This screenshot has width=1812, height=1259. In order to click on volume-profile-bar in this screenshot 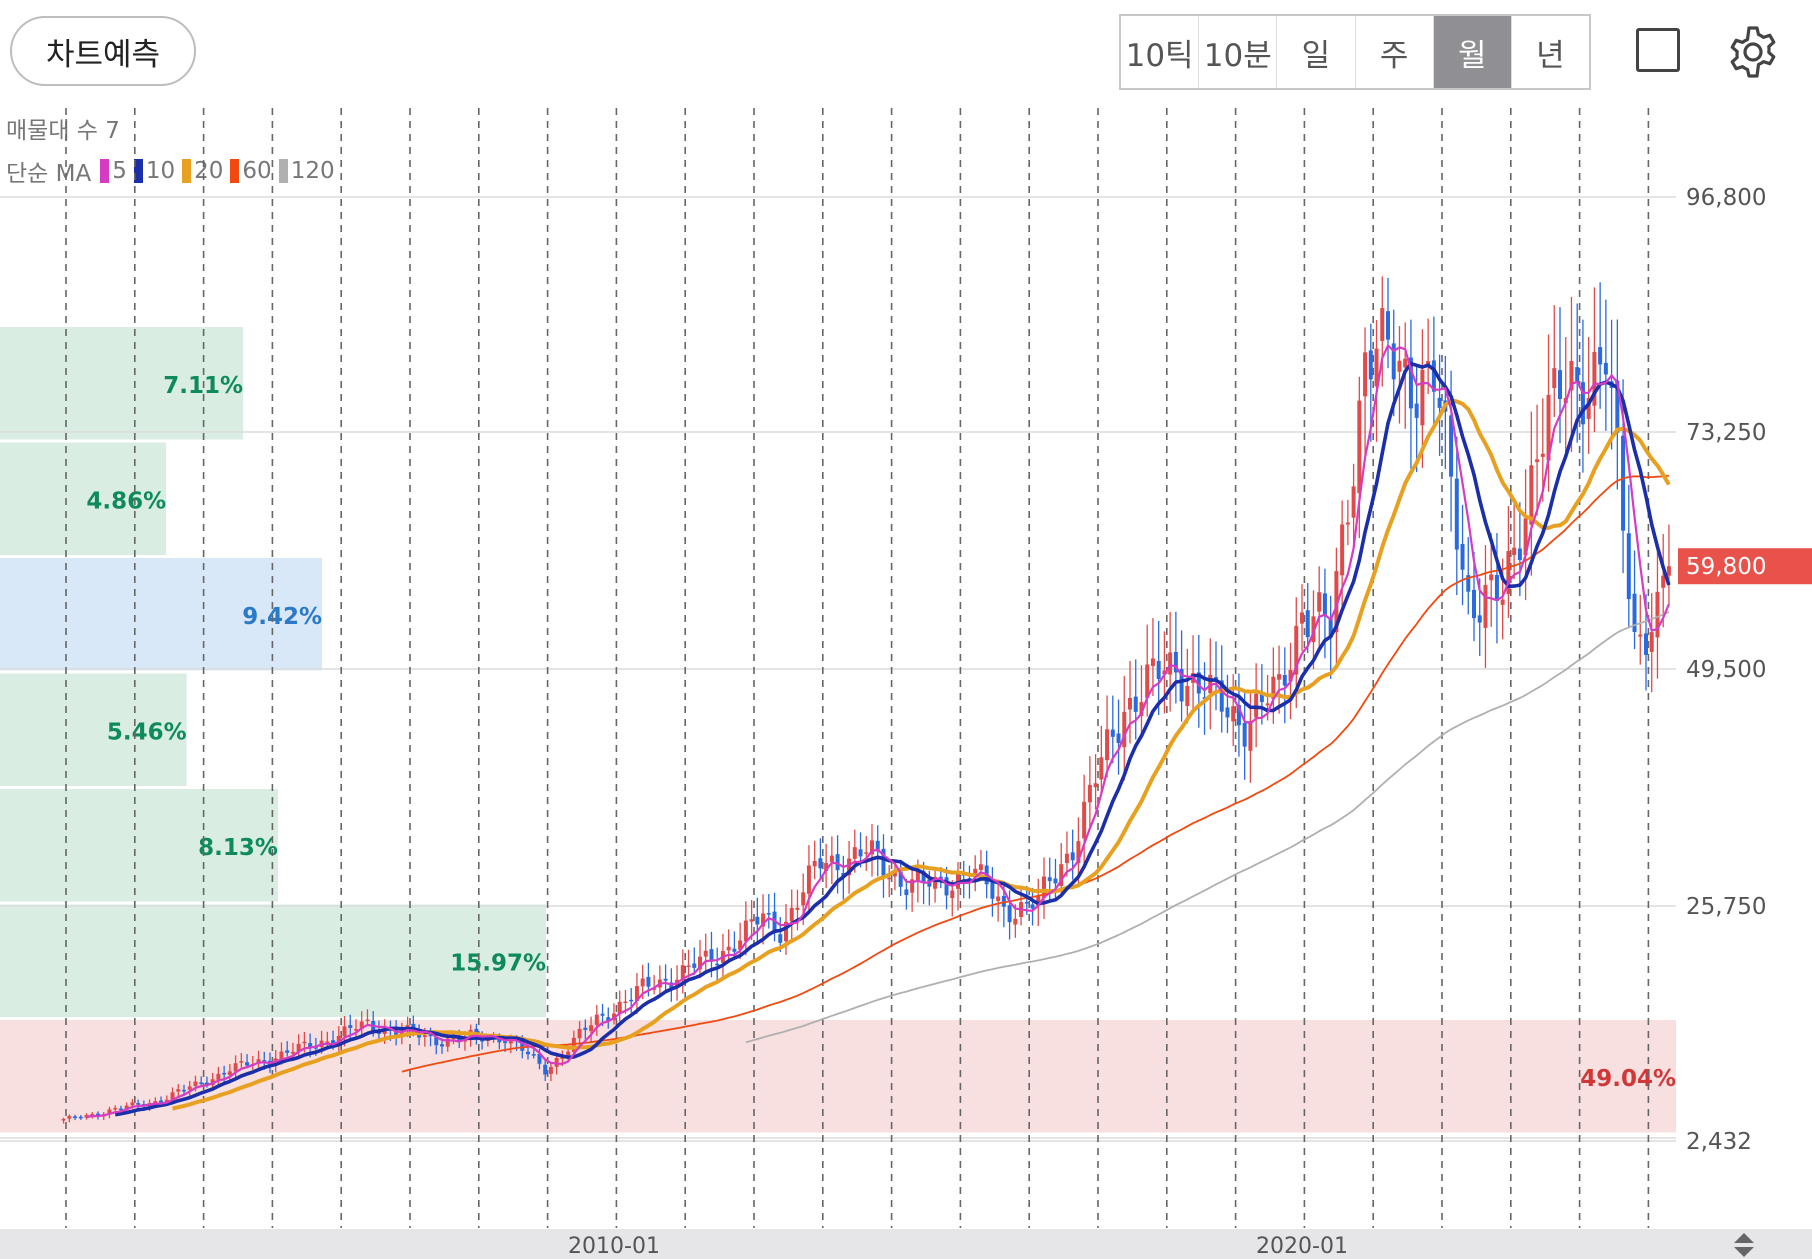, I will do `click(83, 498)`.